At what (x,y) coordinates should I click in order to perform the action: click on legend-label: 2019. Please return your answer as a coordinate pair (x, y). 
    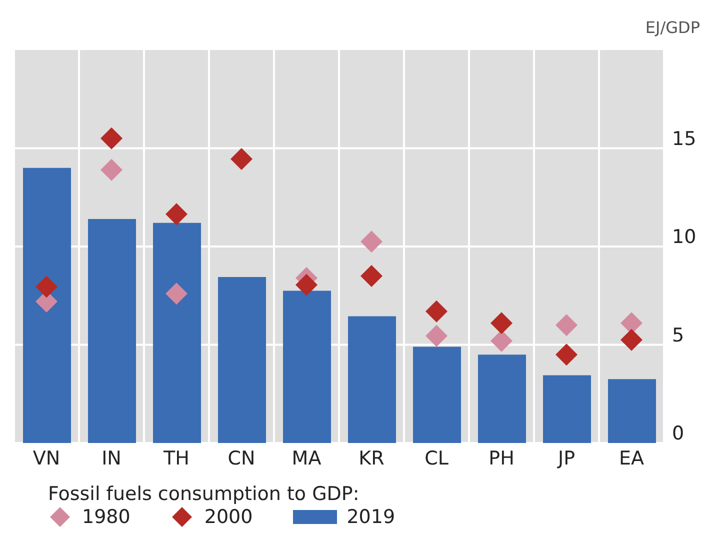
    Looking at the image, I should click on (371, 517).